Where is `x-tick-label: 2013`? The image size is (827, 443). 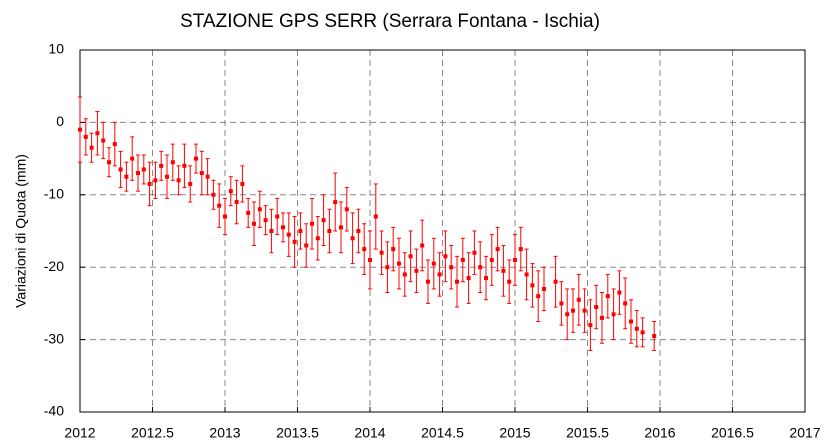 x-tick-label: 2013 is located at coordinates (224, 433).